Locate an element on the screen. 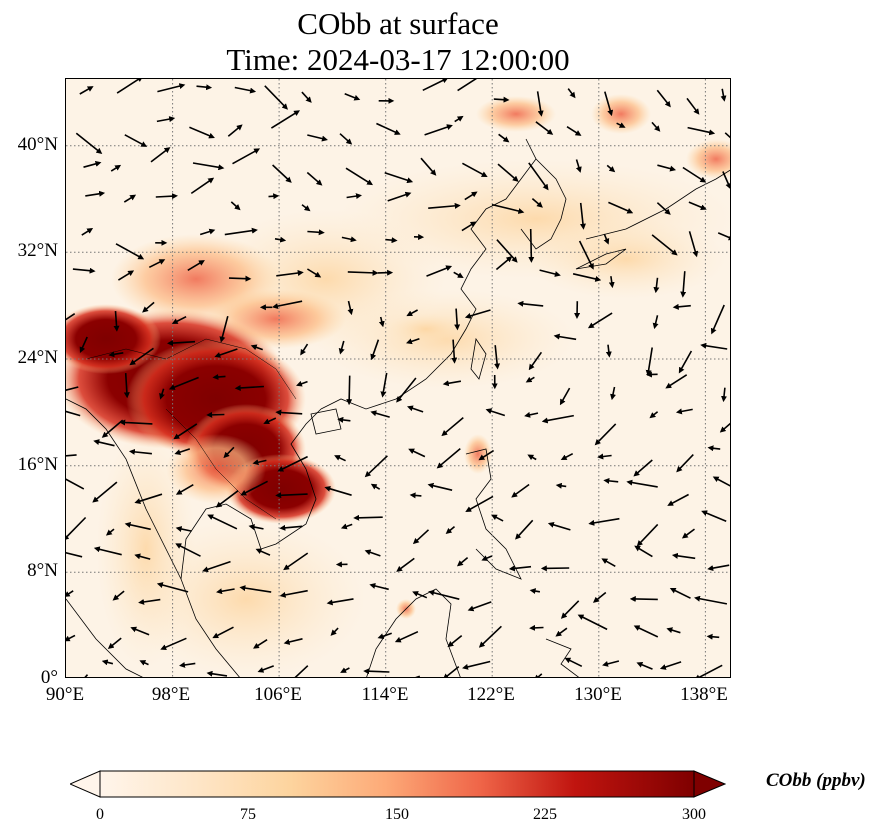  lat-tick-label: 16°N is located at coordinates (37, 464).